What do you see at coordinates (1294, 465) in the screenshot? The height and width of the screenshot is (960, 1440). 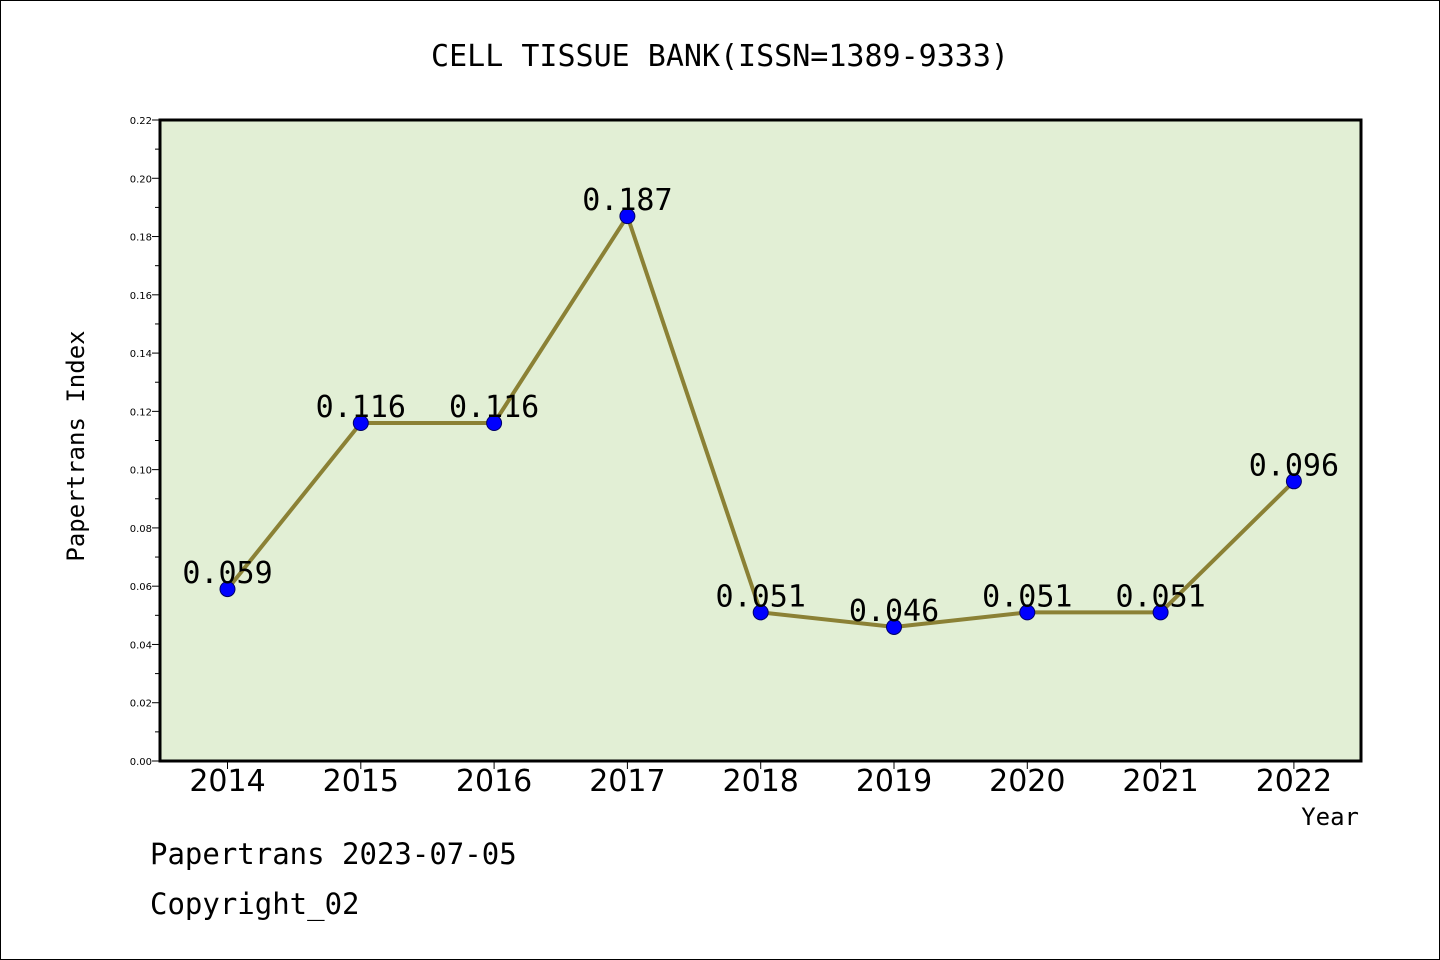 I see `data-label: 0.096` at bounding box center [1294, 465].